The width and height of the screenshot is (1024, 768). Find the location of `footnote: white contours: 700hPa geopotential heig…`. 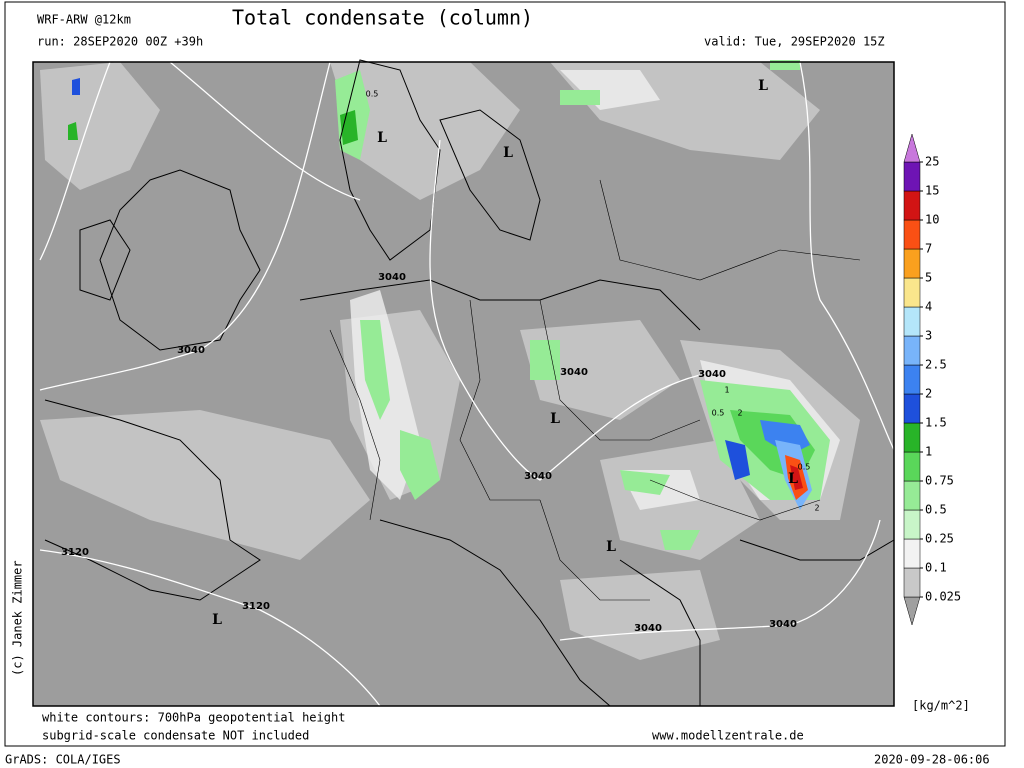

footnote: white contours: 700hPa geopotential heig… is located at coordinates (193, 718).